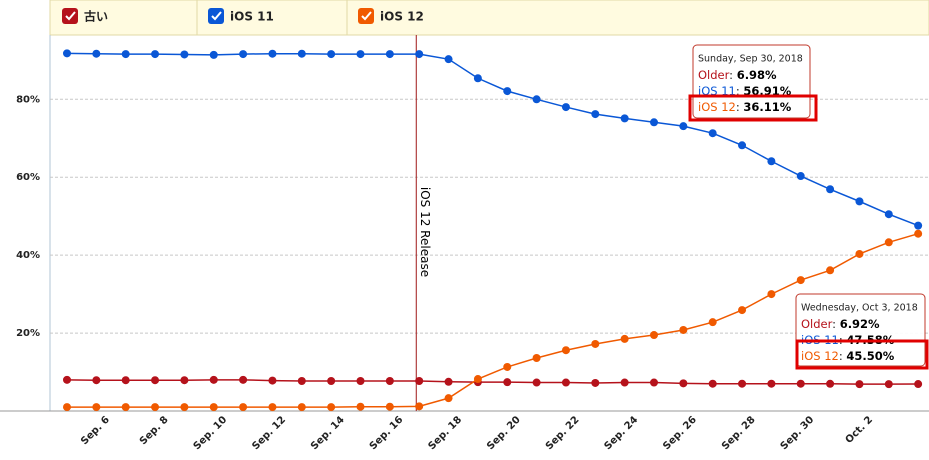  I want to click on legend-label: 古い, so click(96, 16).